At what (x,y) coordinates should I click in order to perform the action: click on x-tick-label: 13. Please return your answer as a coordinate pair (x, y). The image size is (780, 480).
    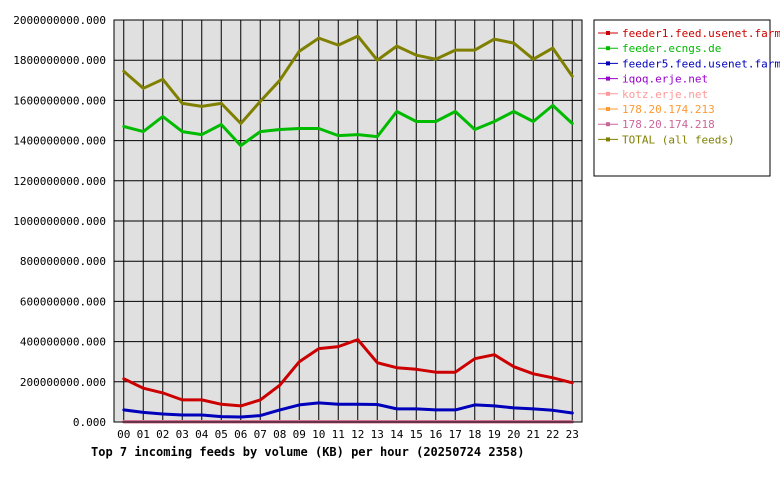
    Looking at the image, I should click on (377, 434).